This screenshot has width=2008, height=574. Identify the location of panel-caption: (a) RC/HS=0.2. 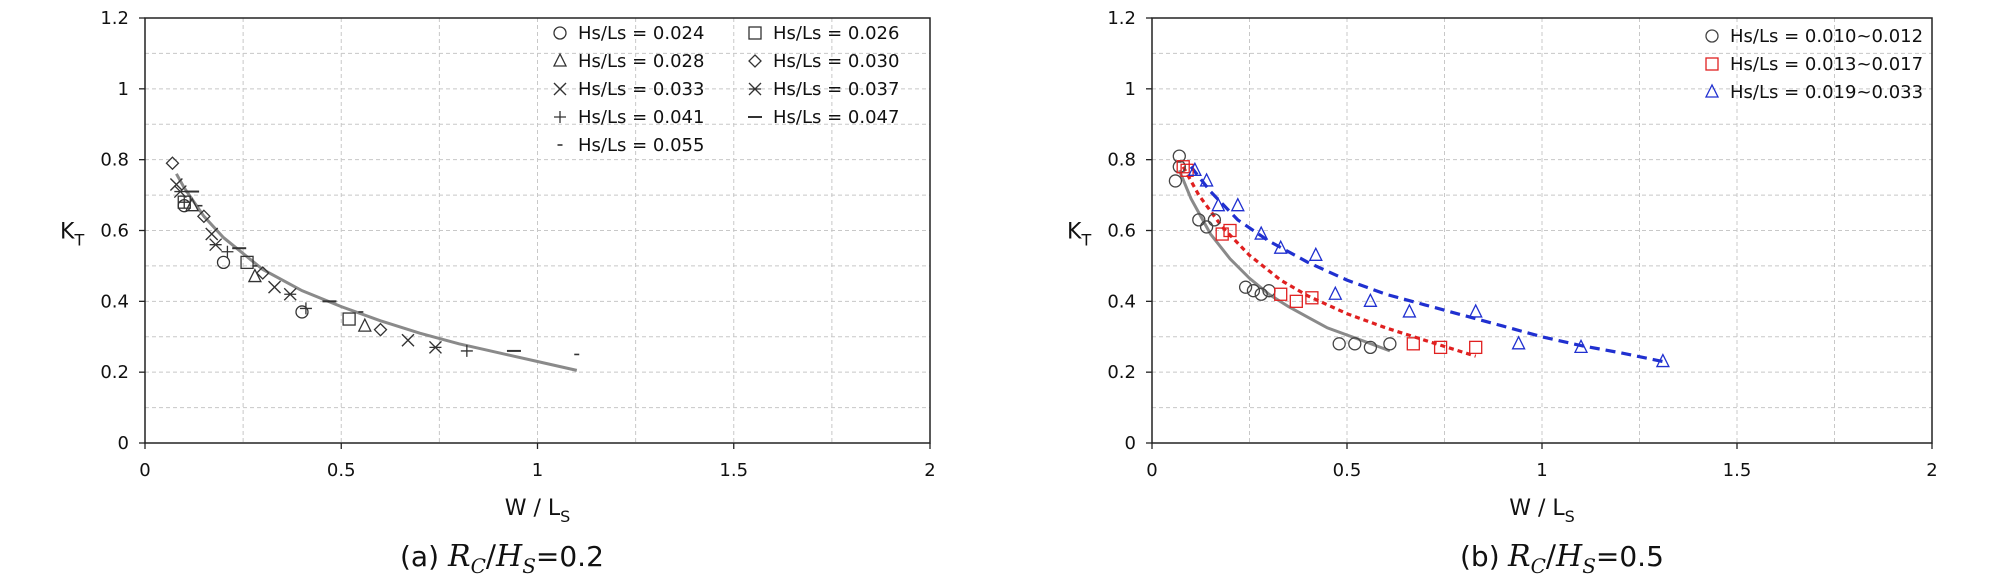
(502, 556).